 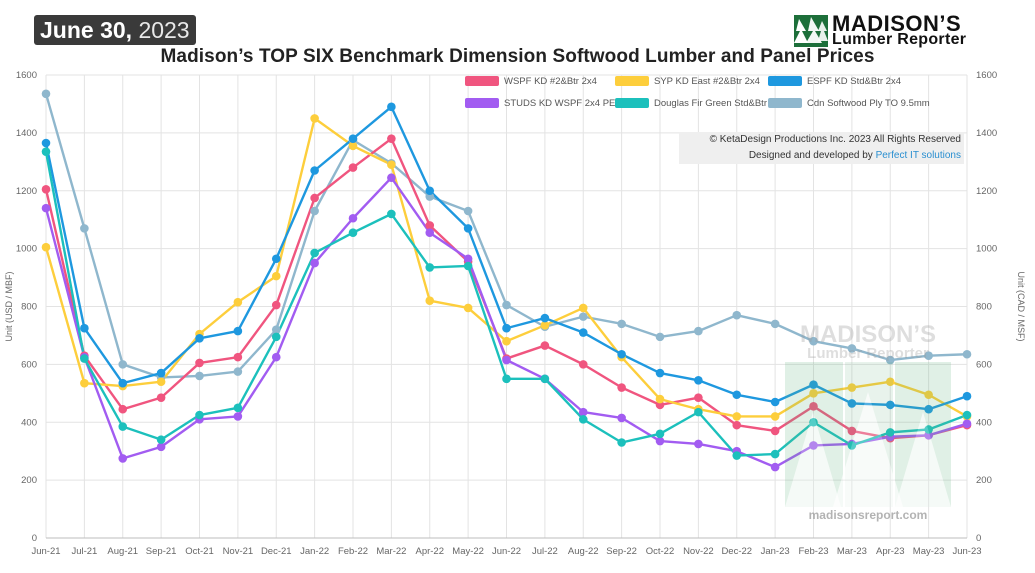 I want to click on legend-label: Douglas Fir Green Std&Btr 2x4, so click(x=719, y=103).